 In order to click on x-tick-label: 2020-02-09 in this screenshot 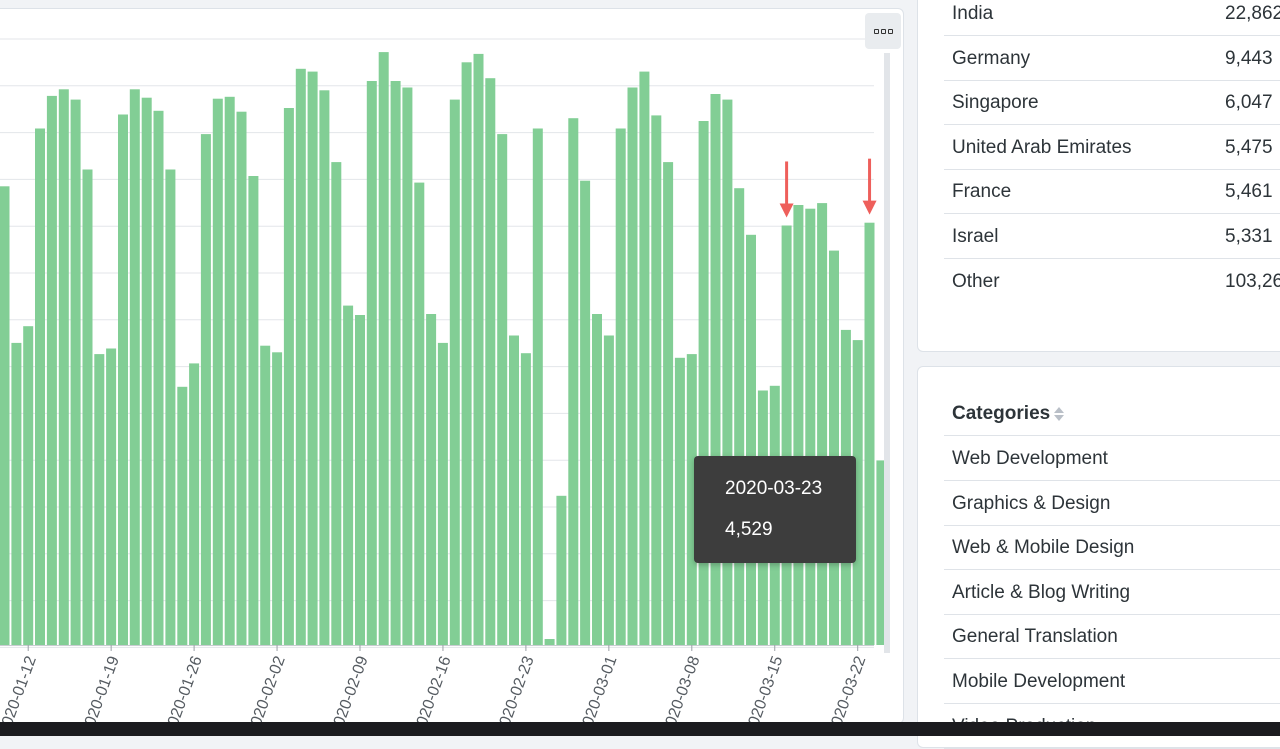, I will do `click(350, 688)`.